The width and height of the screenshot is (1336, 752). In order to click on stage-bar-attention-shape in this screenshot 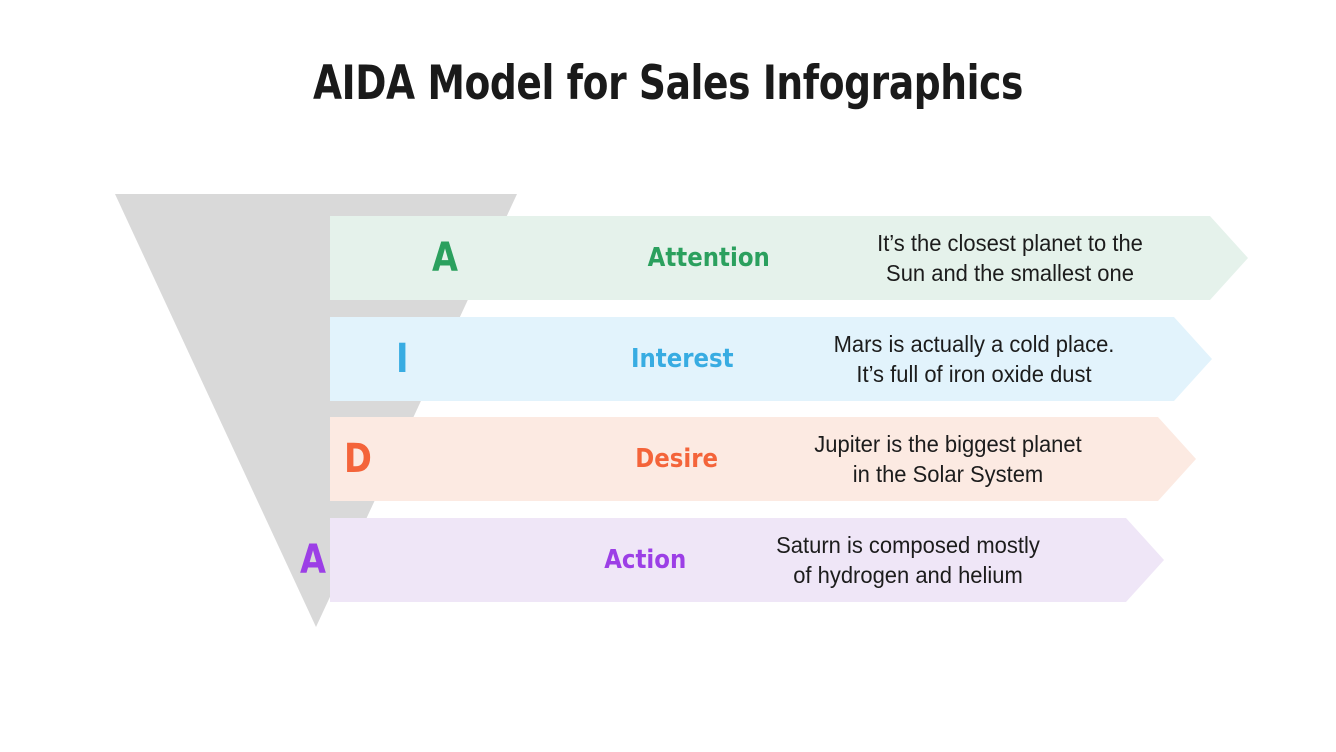, I will do `click(789, 258)`.